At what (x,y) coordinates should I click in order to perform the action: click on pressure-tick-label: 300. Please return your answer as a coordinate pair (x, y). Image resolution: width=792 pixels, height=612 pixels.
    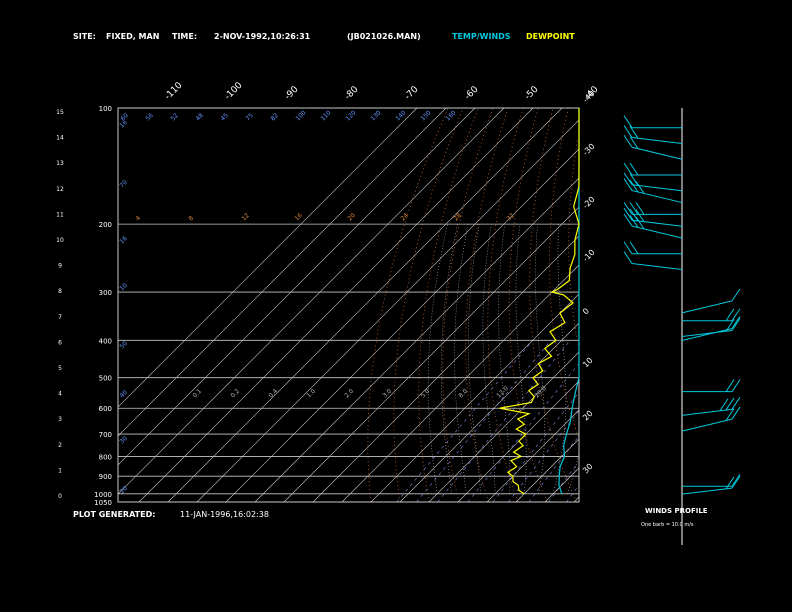
    Looking at the image, I should click on (105, 293).